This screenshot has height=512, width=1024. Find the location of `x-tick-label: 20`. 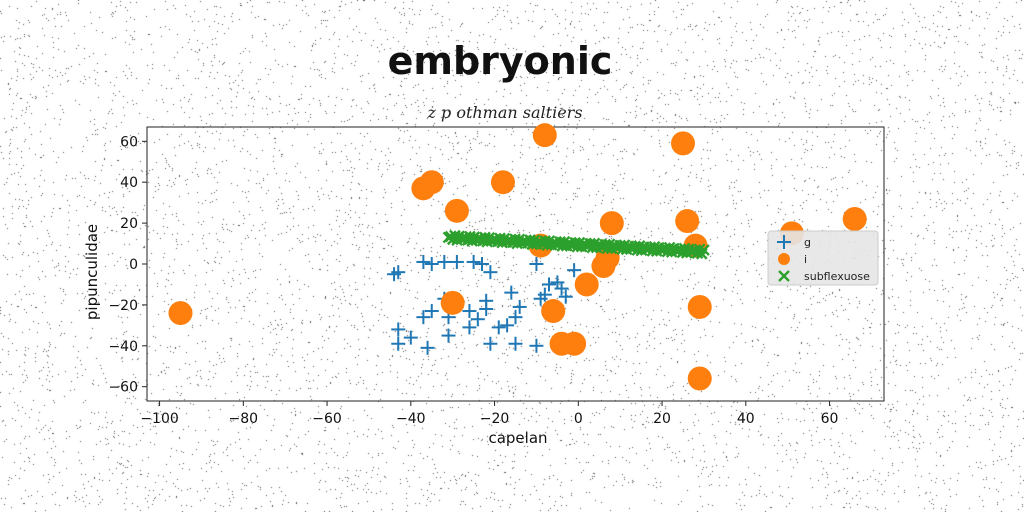

x-tick-label: 20 is located at coordinates (662, 419).